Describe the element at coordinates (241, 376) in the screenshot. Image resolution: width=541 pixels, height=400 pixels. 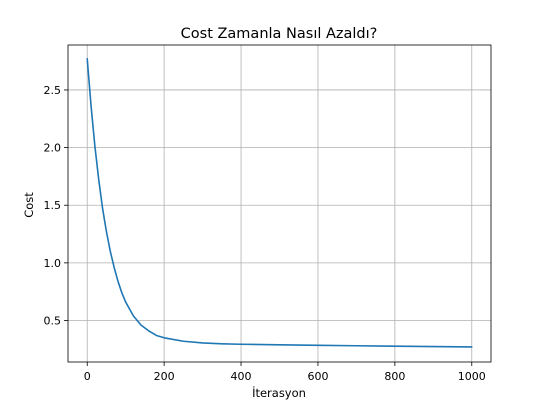
I see `x-tick-label: 400` at that location.